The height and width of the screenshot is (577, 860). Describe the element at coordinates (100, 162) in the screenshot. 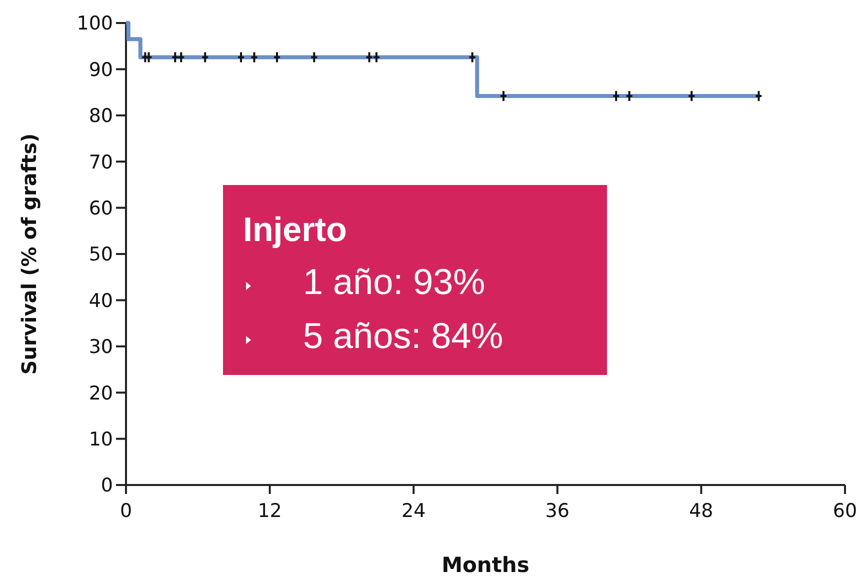

I see `y-tick-label: 70` at that location.